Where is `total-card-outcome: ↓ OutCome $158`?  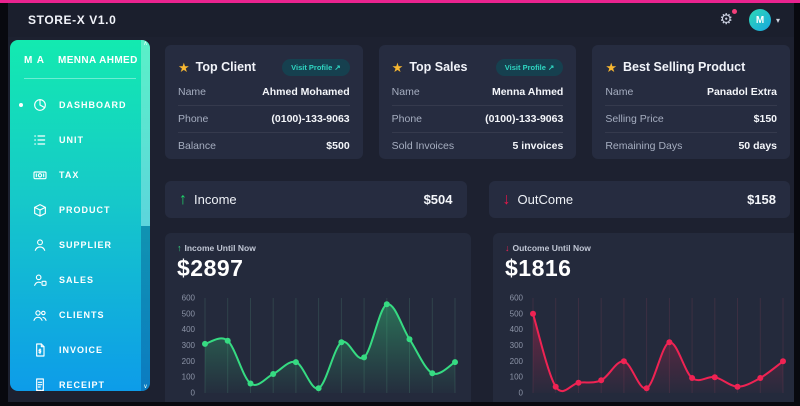 total-card-outcome: ↓ OutCome $158 is located at coordinates (639, 199).